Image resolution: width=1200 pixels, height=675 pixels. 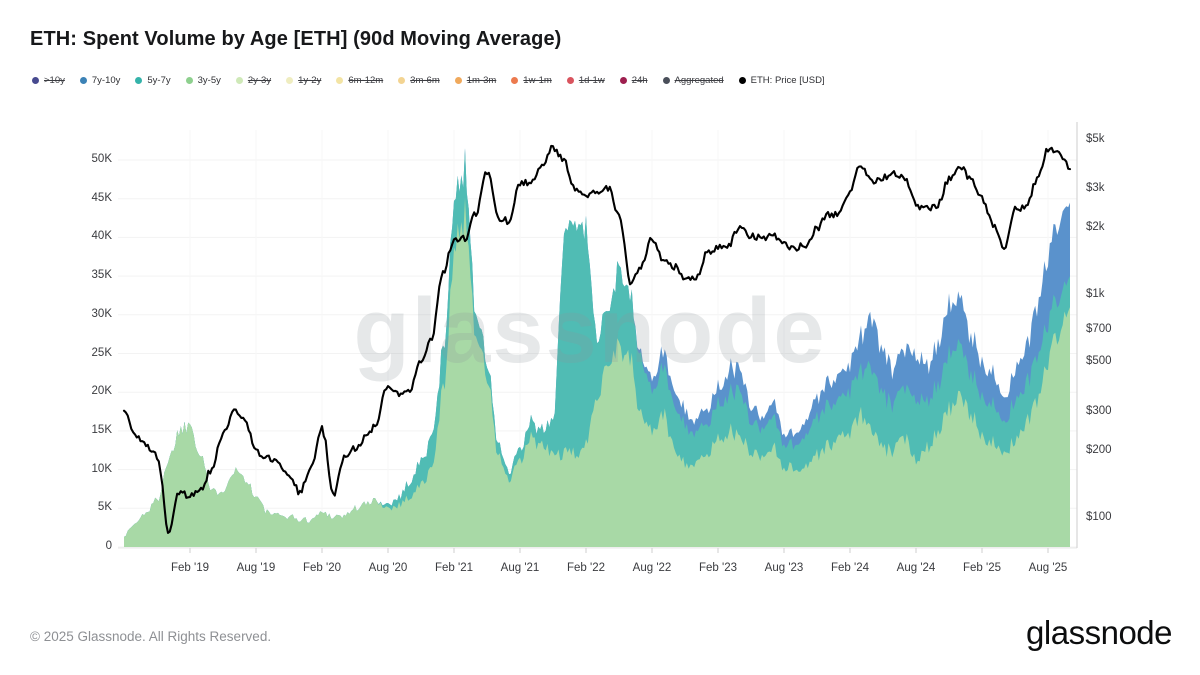 What do you see at coordinates (1048, 568) in the screenshot?
I see `x-axis-tick-label: Aug '25` at bounding box center [1048, 568].